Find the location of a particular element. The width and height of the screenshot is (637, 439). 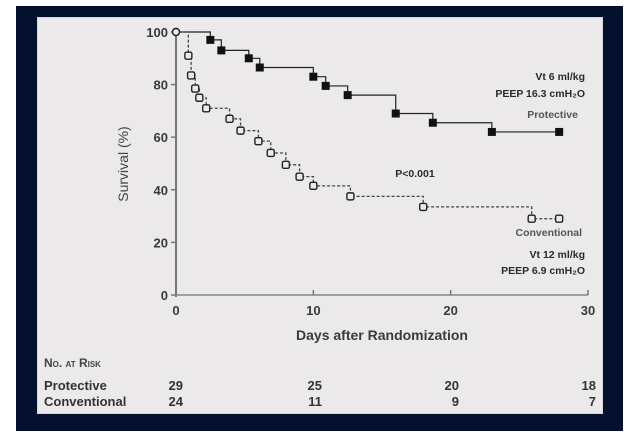

risk-value: 24 is located at coordinates (175, 401).